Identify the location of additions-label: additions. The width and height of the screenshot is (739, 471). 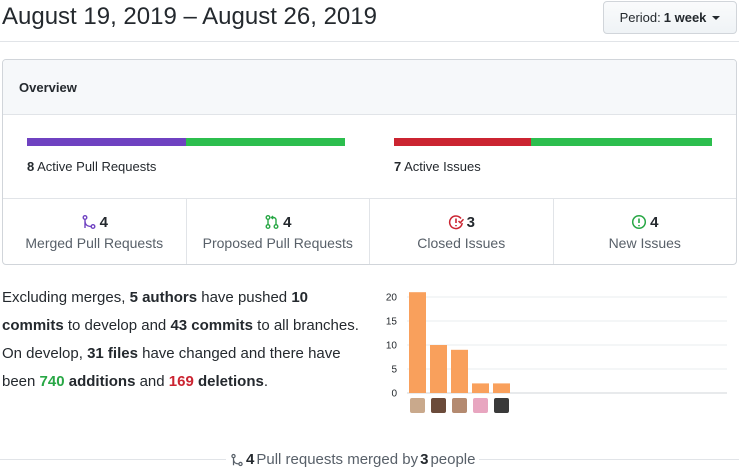
(102, 381).